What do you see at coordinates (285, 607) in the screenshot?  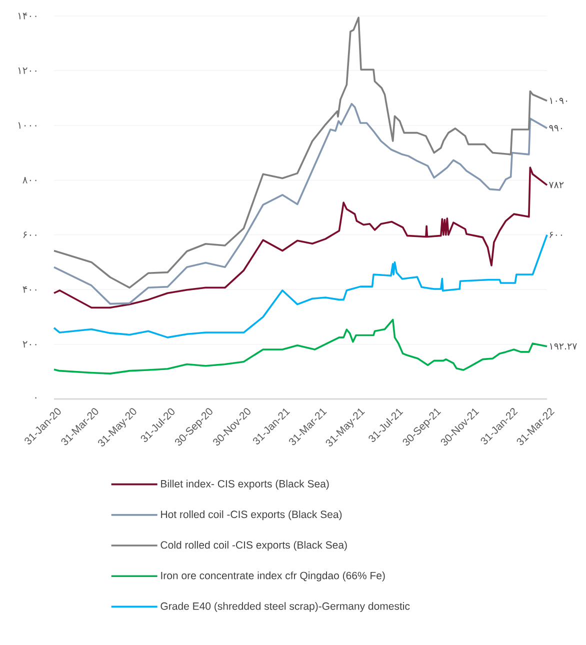 I see `legend-label: Grade E40 (shredded steel scrap)-Germany domestic` at bounding box center [285, 607].